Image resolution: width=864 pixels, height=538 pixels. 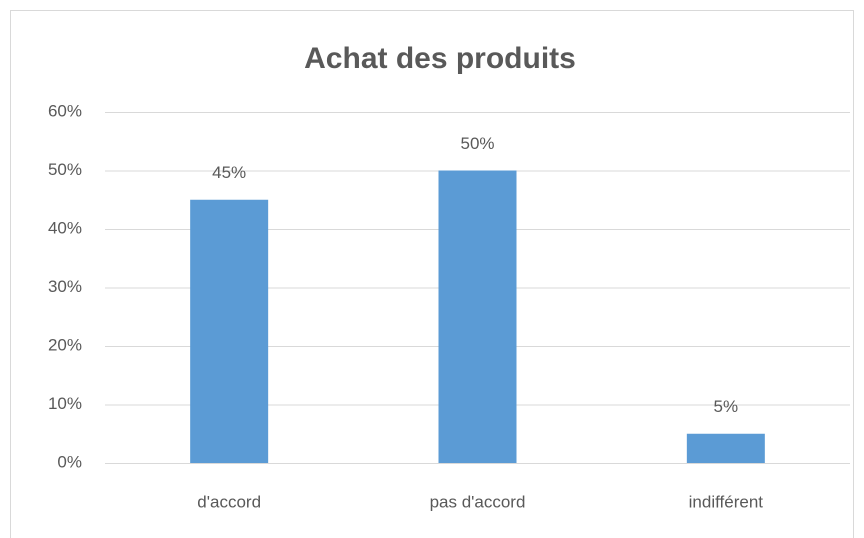 I want to click on data-label: 5%, so click(x=726, y=406).